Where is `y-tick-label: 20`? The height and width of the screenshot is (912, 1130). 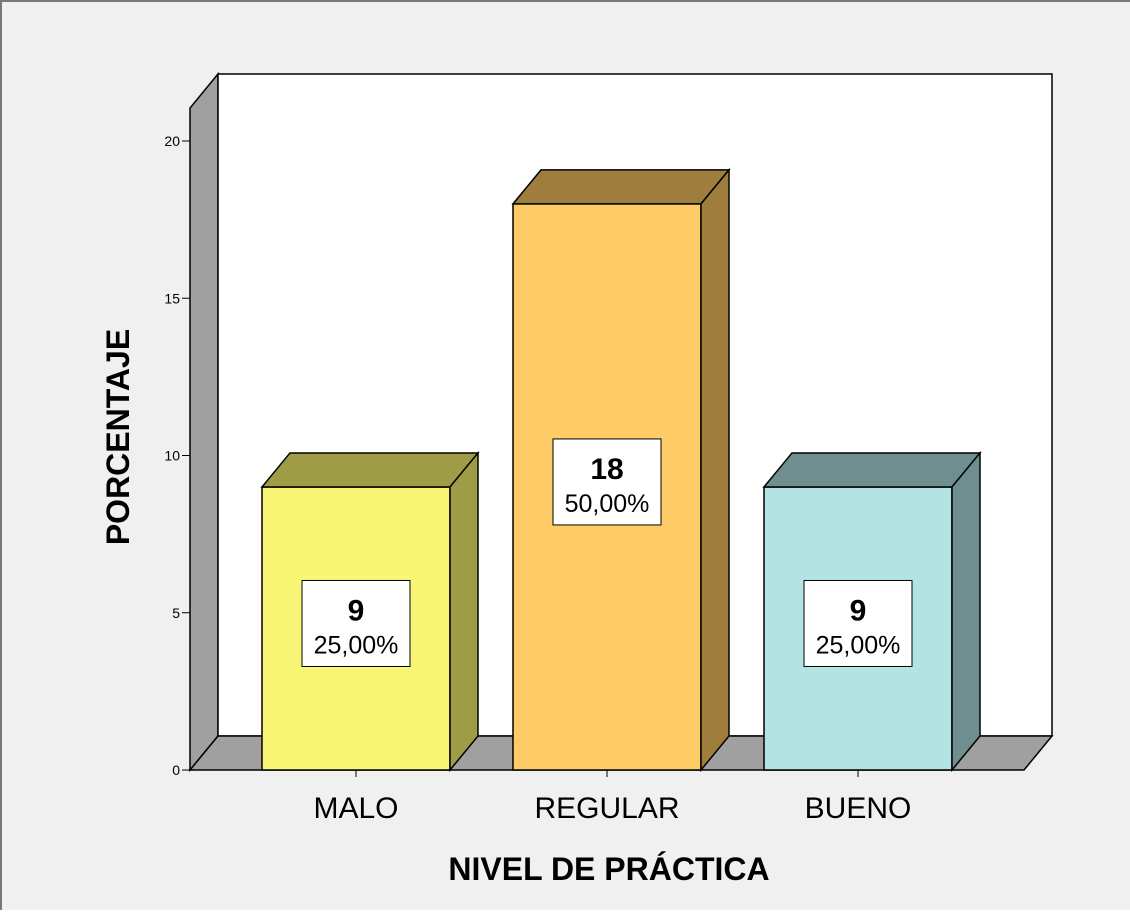
y-tick-label: 20 is located at coordinates (172, 141).